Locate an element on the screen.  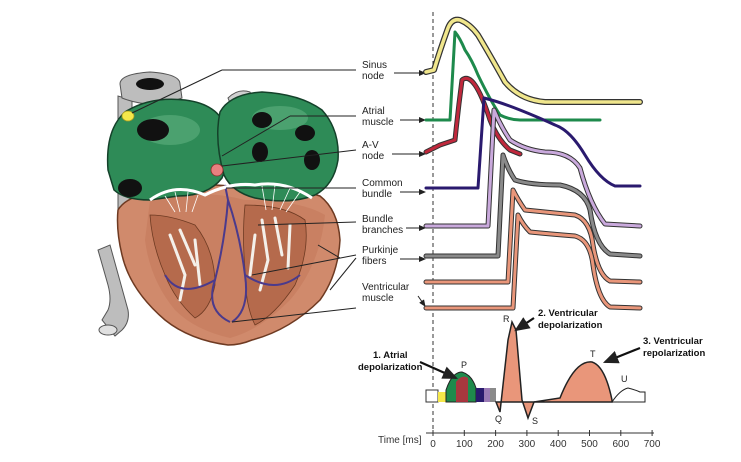
ecg-wave-labels: P R Q S T U is located at coordinates (544, 370).